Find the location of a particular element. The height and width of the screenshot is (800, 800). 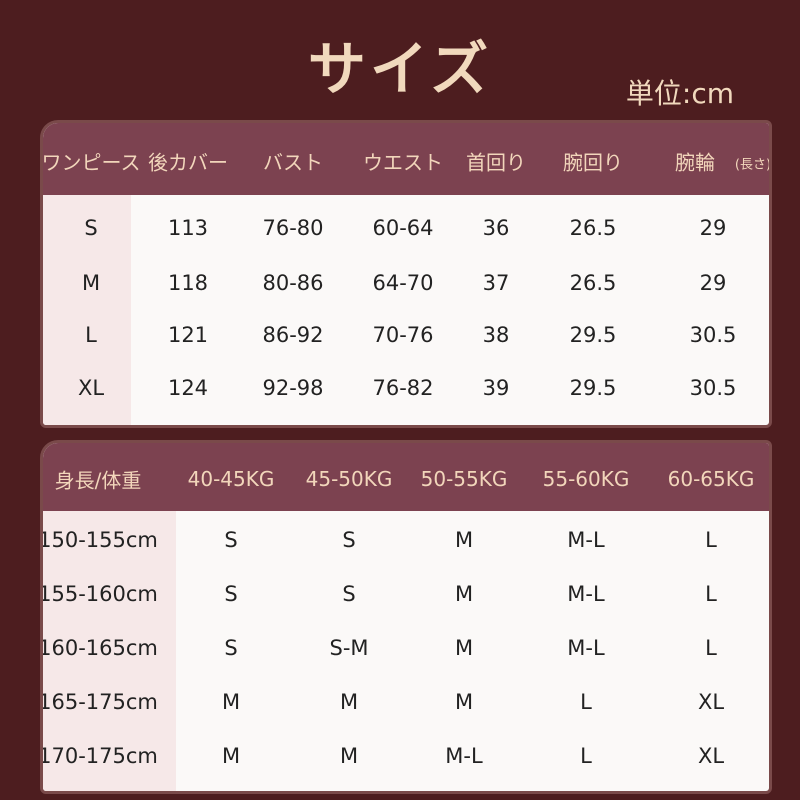

column-header: 腕回り is located at coordinates (593, 162).